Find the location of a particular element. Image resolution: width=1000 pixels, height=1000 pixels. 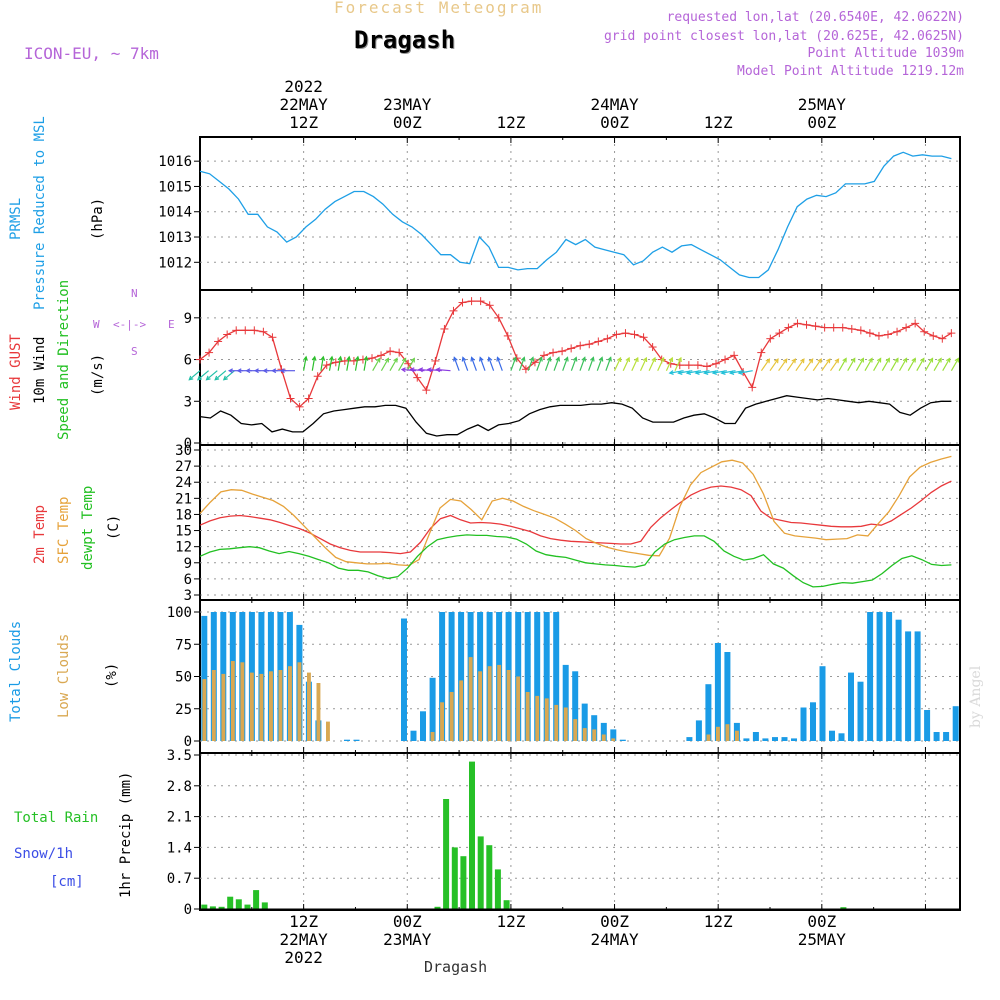

top-time-label: 00Z is located at coordinates (821, 122).